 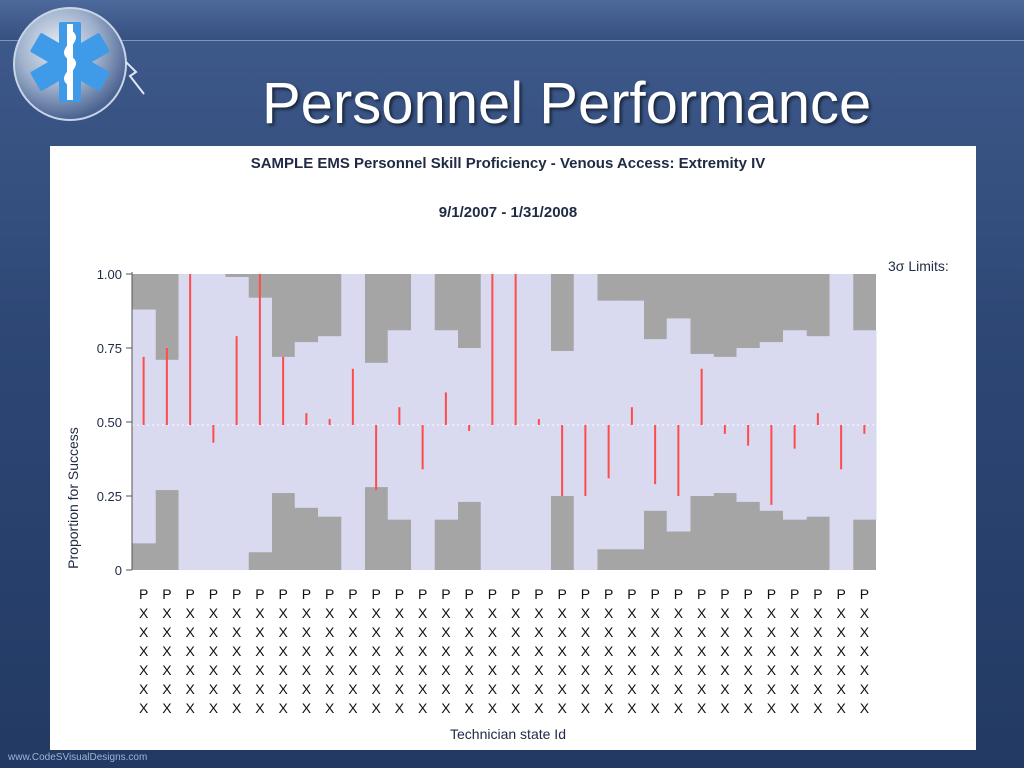 I want to click on y-tick-label: 1.00, so click(x=109, y=274).